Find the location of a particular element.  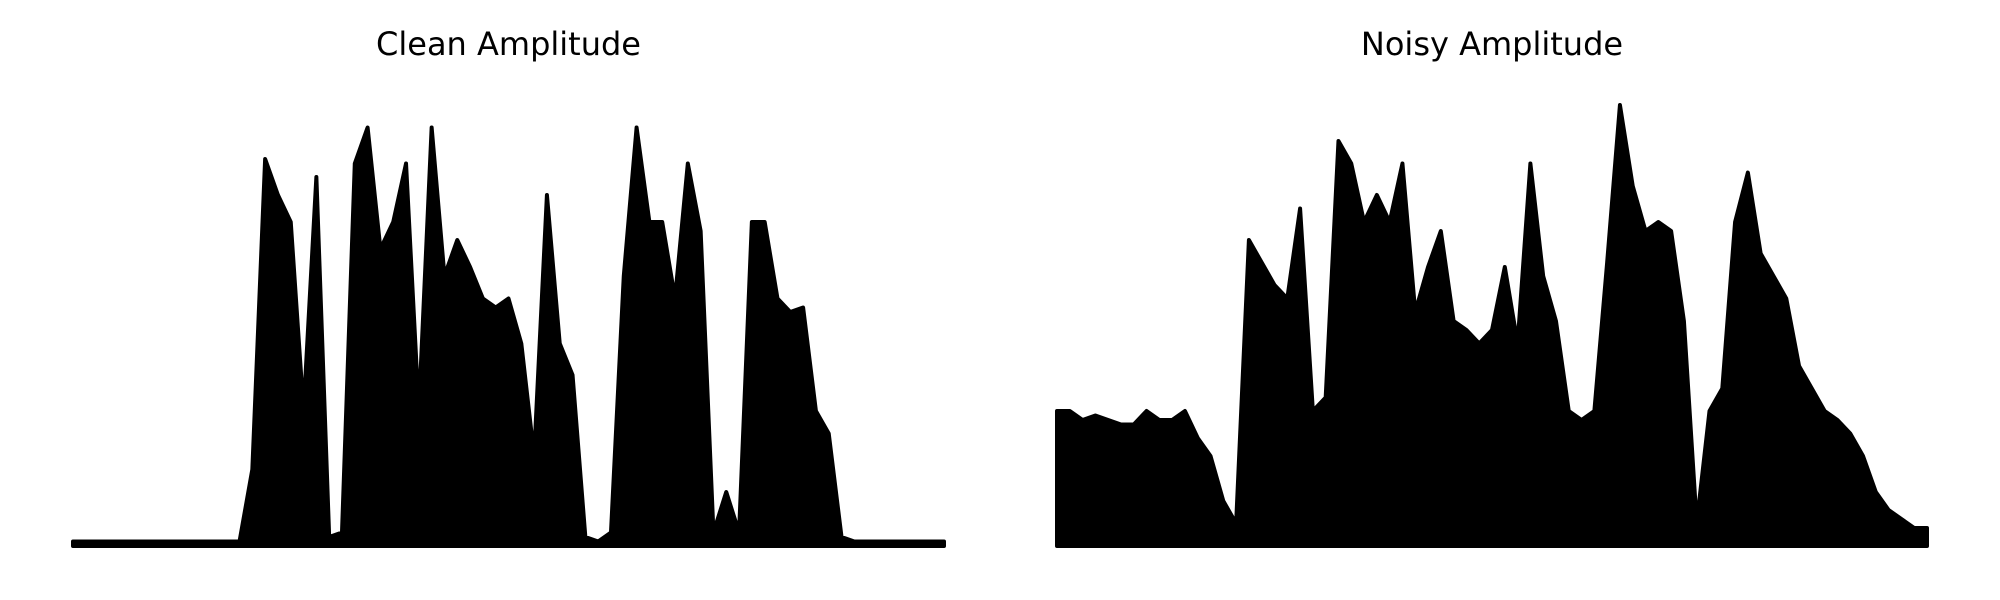

chart-title: Clean Amplitude is located at coordinates (508, 44).